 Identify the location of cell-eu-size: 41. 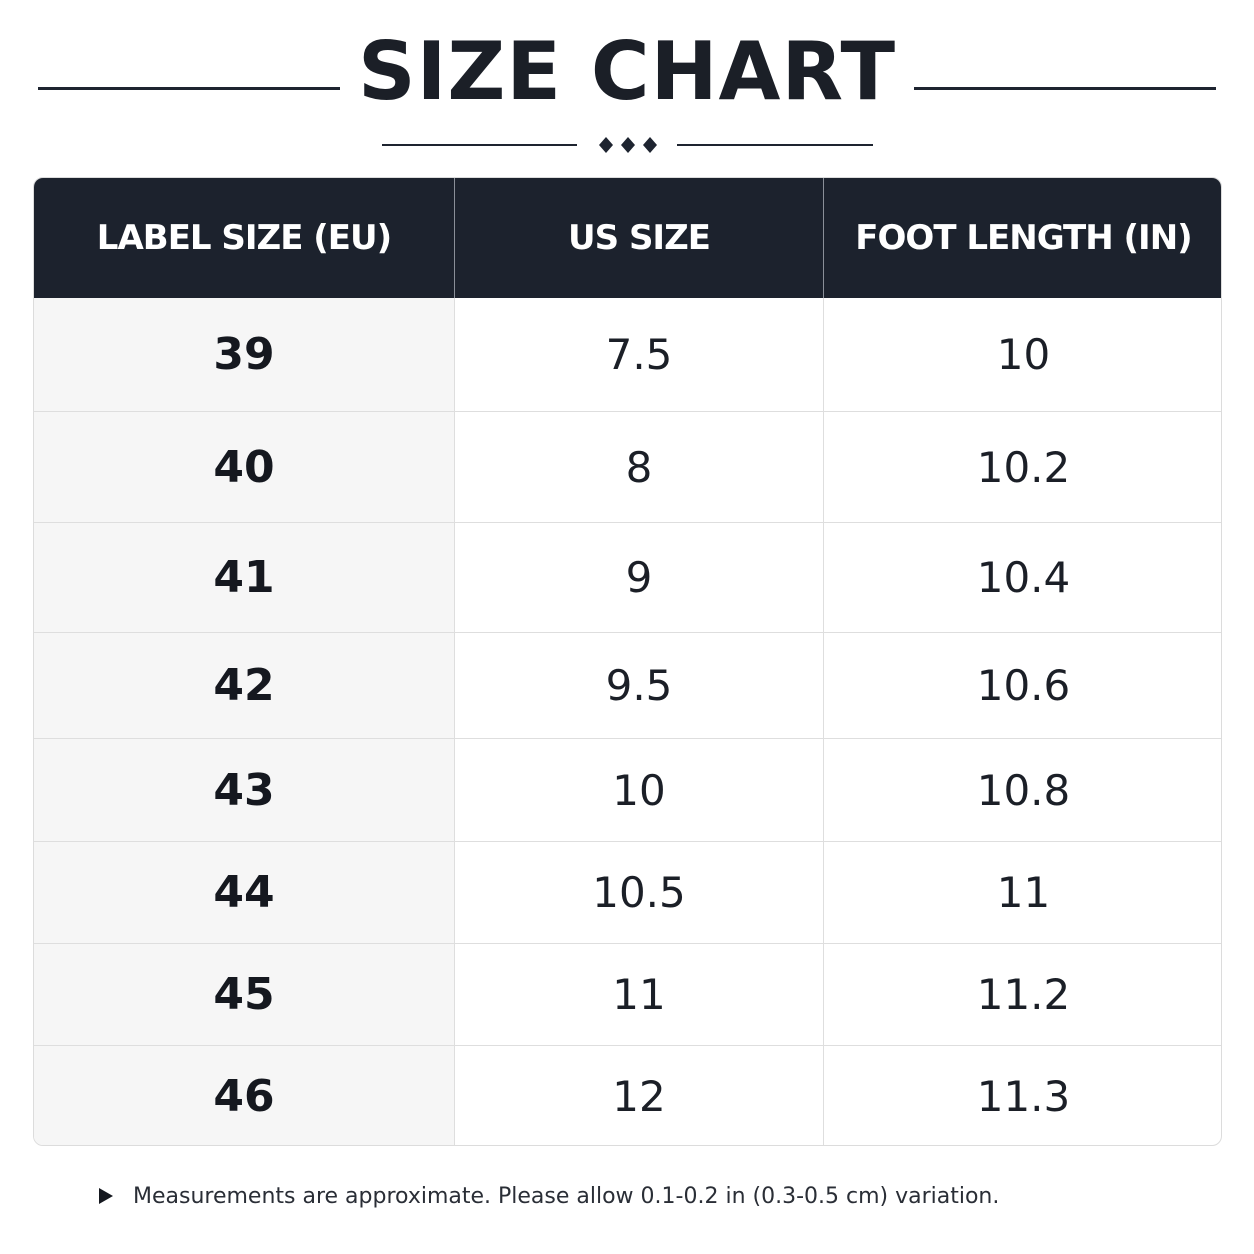
(244, 577).